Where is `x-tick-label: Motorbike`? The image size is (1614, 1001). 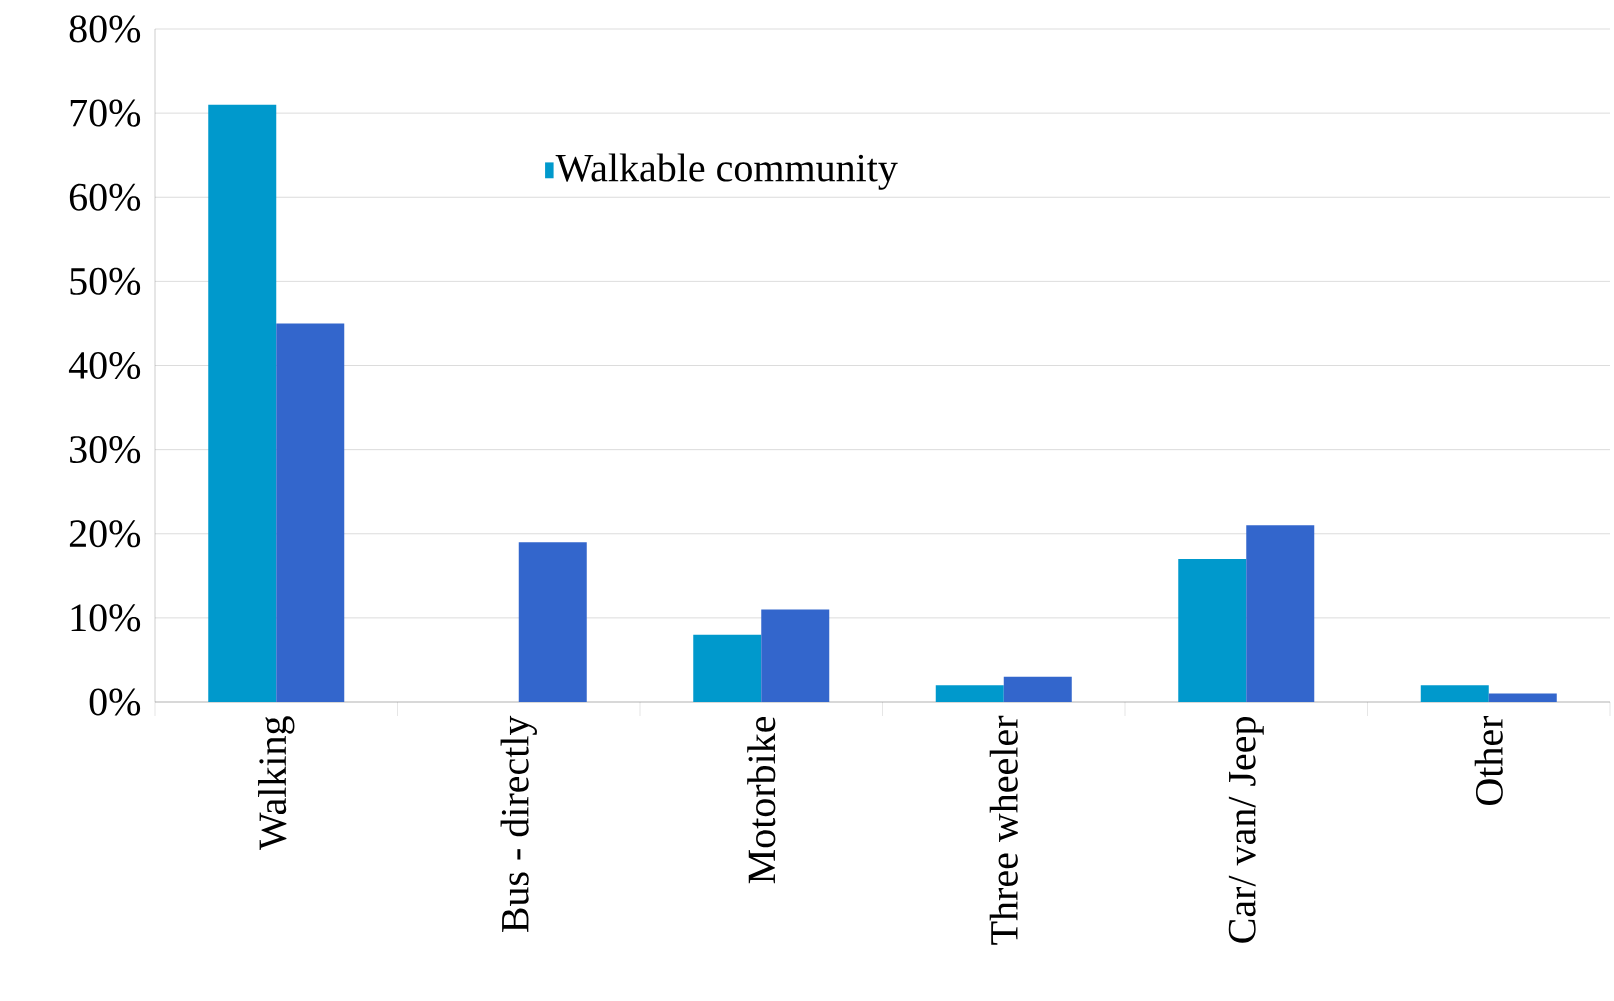
x-tick-label: Motorbike is located at coordinates (761, 800).